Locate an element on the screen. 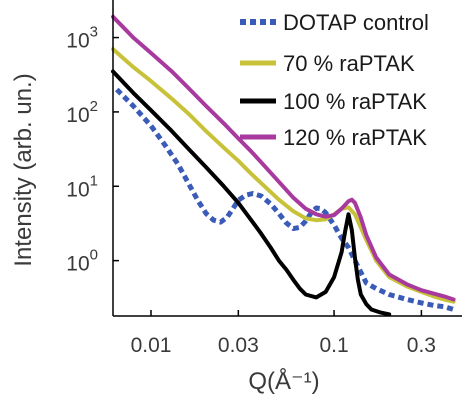 The height and width of the screenshot is (398, 471). x-tick-label: 0.03 is located at coordinates (238, 345).